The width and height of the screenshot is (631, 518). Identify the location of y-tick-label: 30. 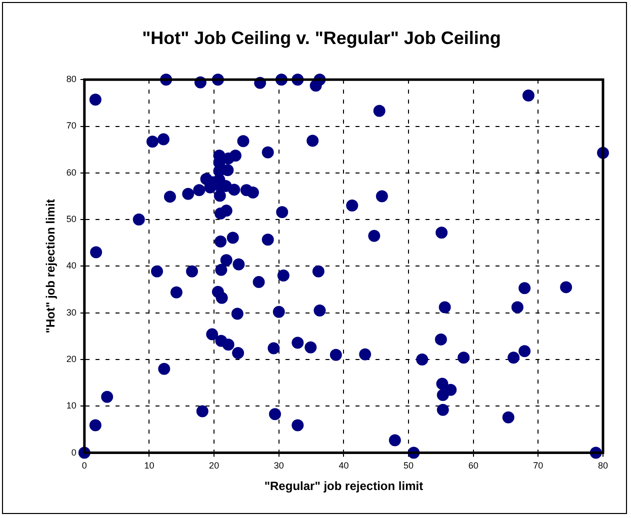
(71, 312).